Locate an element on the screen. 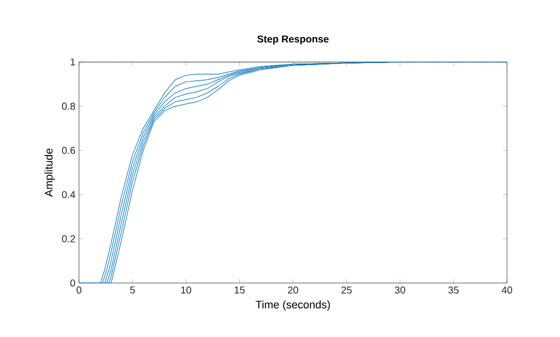 This screenshot has height=337, width=560. y-tick-label: 0.2 is located at coordinates (68, 238).